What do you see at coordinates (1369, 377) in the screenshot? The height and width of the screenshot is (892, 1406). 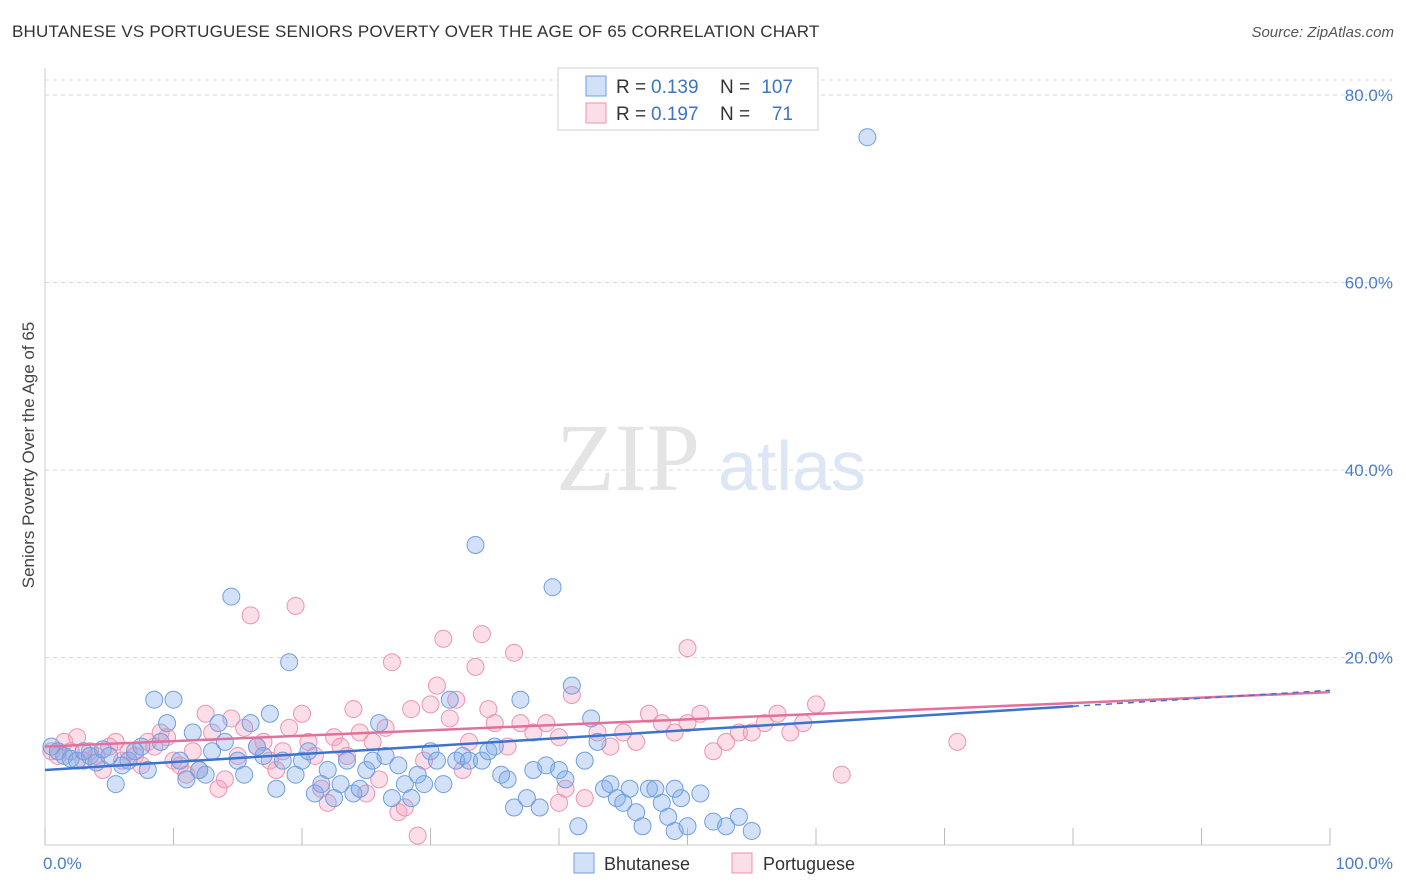 I see `y-tick-labels: 20.0% 40.0% 60.0% 80.0%` at bounding box center [1369, 377].